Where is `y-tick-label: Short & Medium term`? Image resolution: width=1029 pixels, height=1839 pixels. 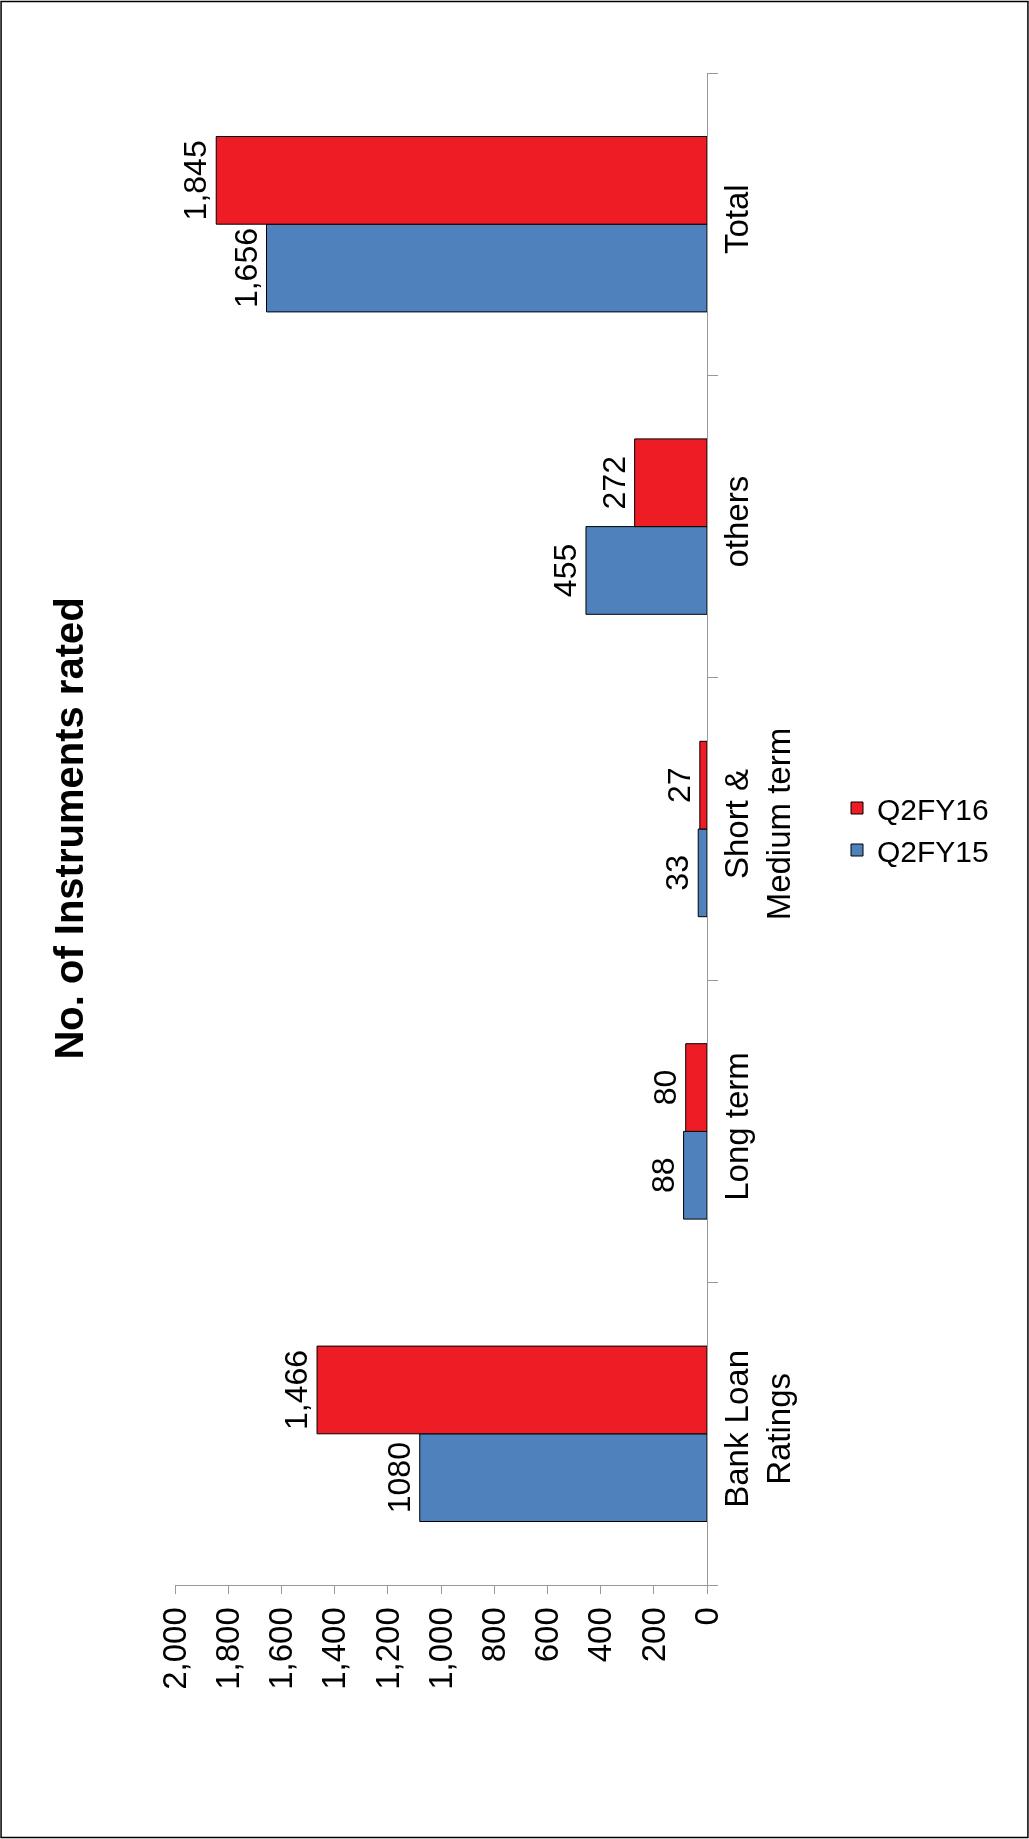
y-tick-label: Short & Medium term is located at coordinates (757, 824).